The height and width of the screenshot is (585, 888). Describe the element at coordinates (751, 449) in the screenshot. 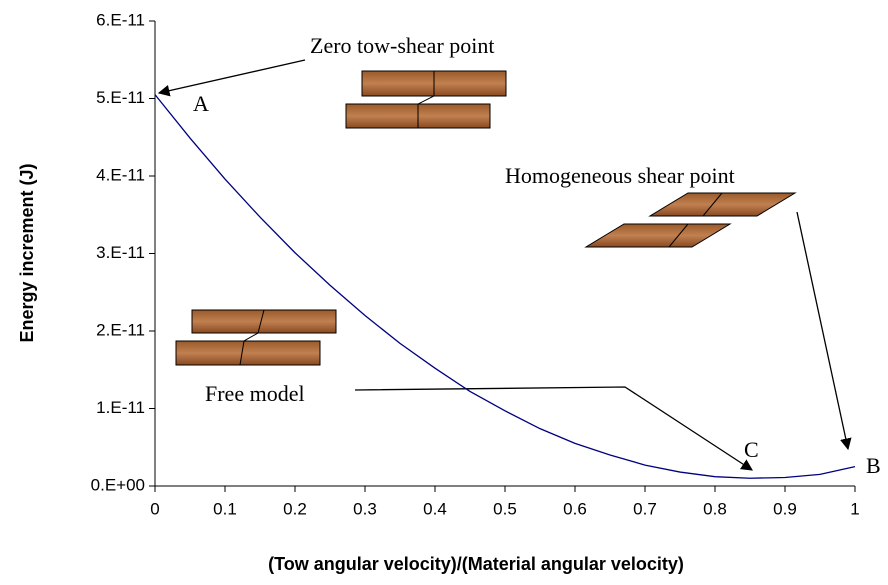

I see `point-label: C` at that location.